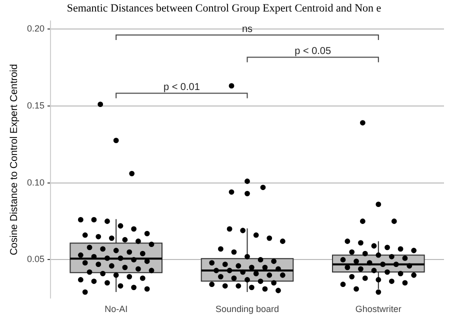 The width and height of the screenshot is (469, 322). I want to click on x-tick-label: Sounding board, so click(247, 309).